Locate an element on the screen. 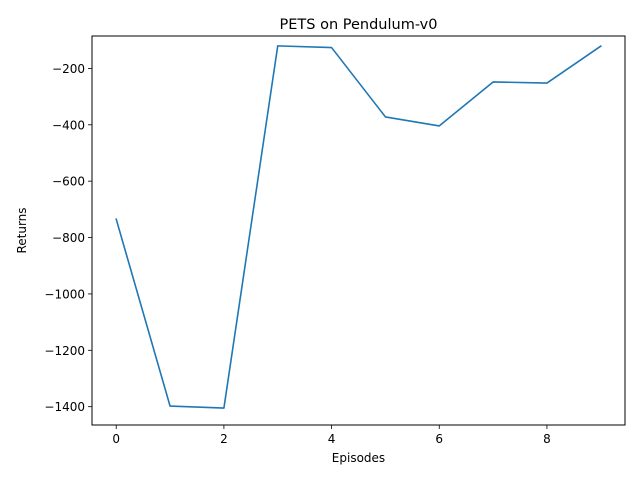 Image resolution: width=640 pixels, height=484 pixels. x-axis-label: Episodes is located at coordinates (358, 458).